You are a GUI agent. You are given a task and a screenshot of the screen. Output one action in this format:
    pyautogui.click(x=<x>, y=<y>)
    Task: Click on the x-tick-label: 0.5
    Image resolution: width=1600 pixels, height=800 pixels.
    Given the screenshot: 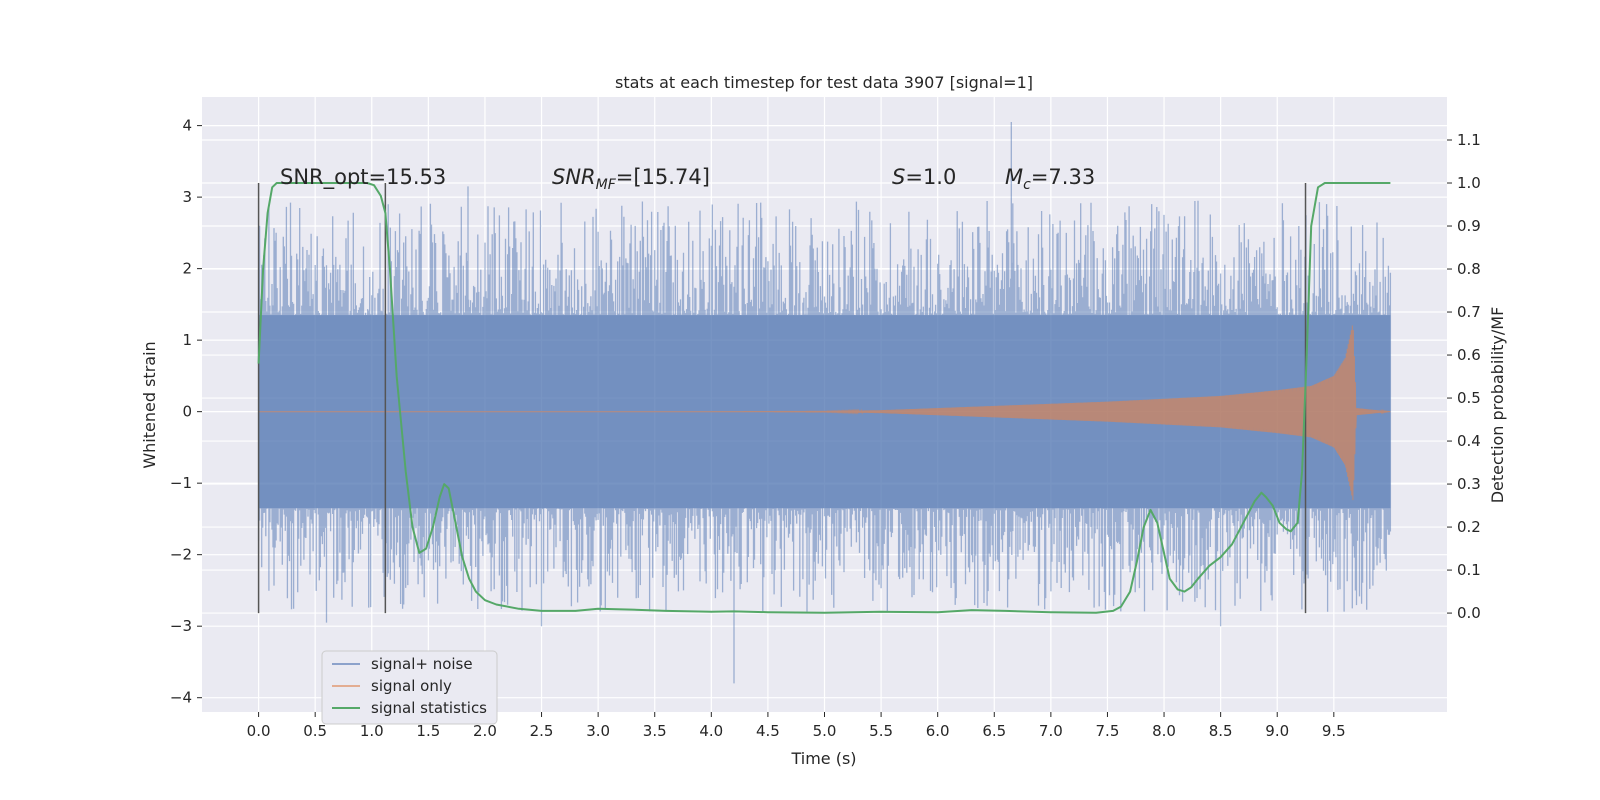 What is the action you would take?
    pyautogui.click(x=315, y=731)
    